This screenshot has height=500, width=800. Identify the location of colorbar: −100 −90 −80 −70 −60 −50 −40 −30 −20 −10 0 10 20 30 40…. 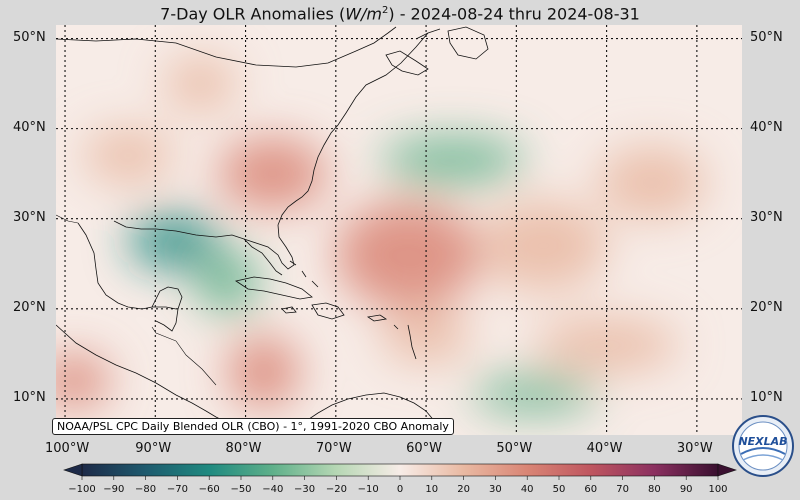
(400, 480).